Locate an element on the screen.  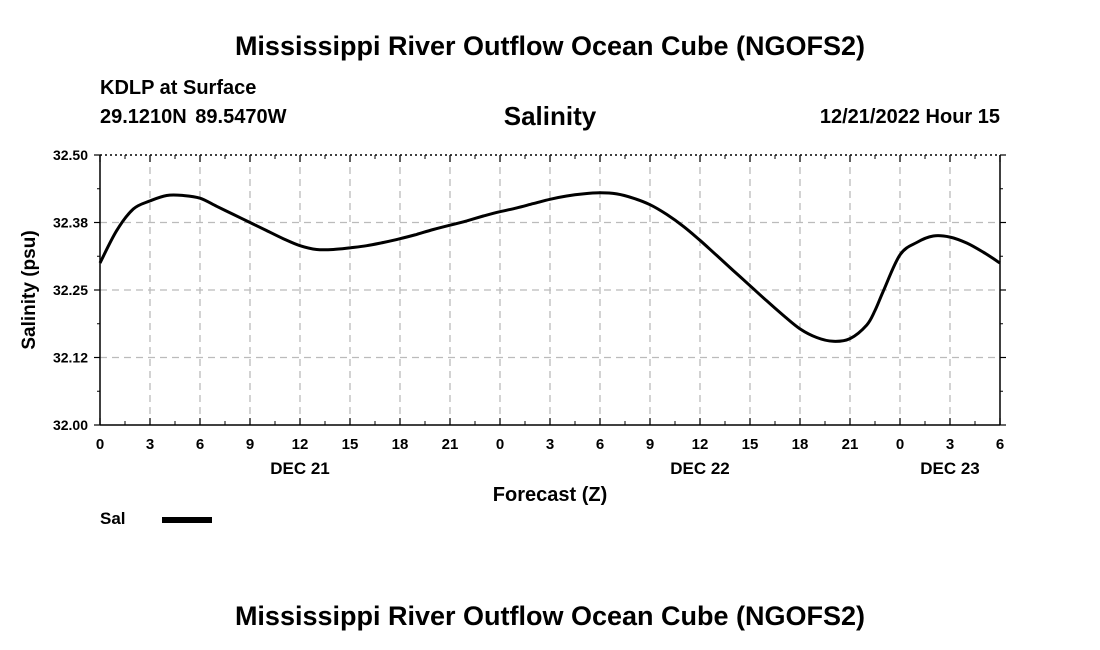
station-coordinates: 29.1210N 89.5470W is located at coordinates (193, 117).